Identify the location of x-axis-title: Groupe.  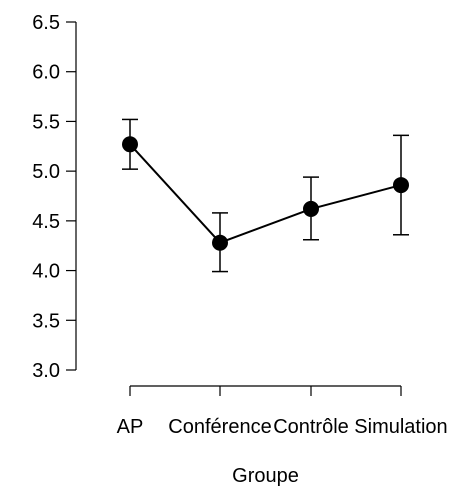
(265, 476).